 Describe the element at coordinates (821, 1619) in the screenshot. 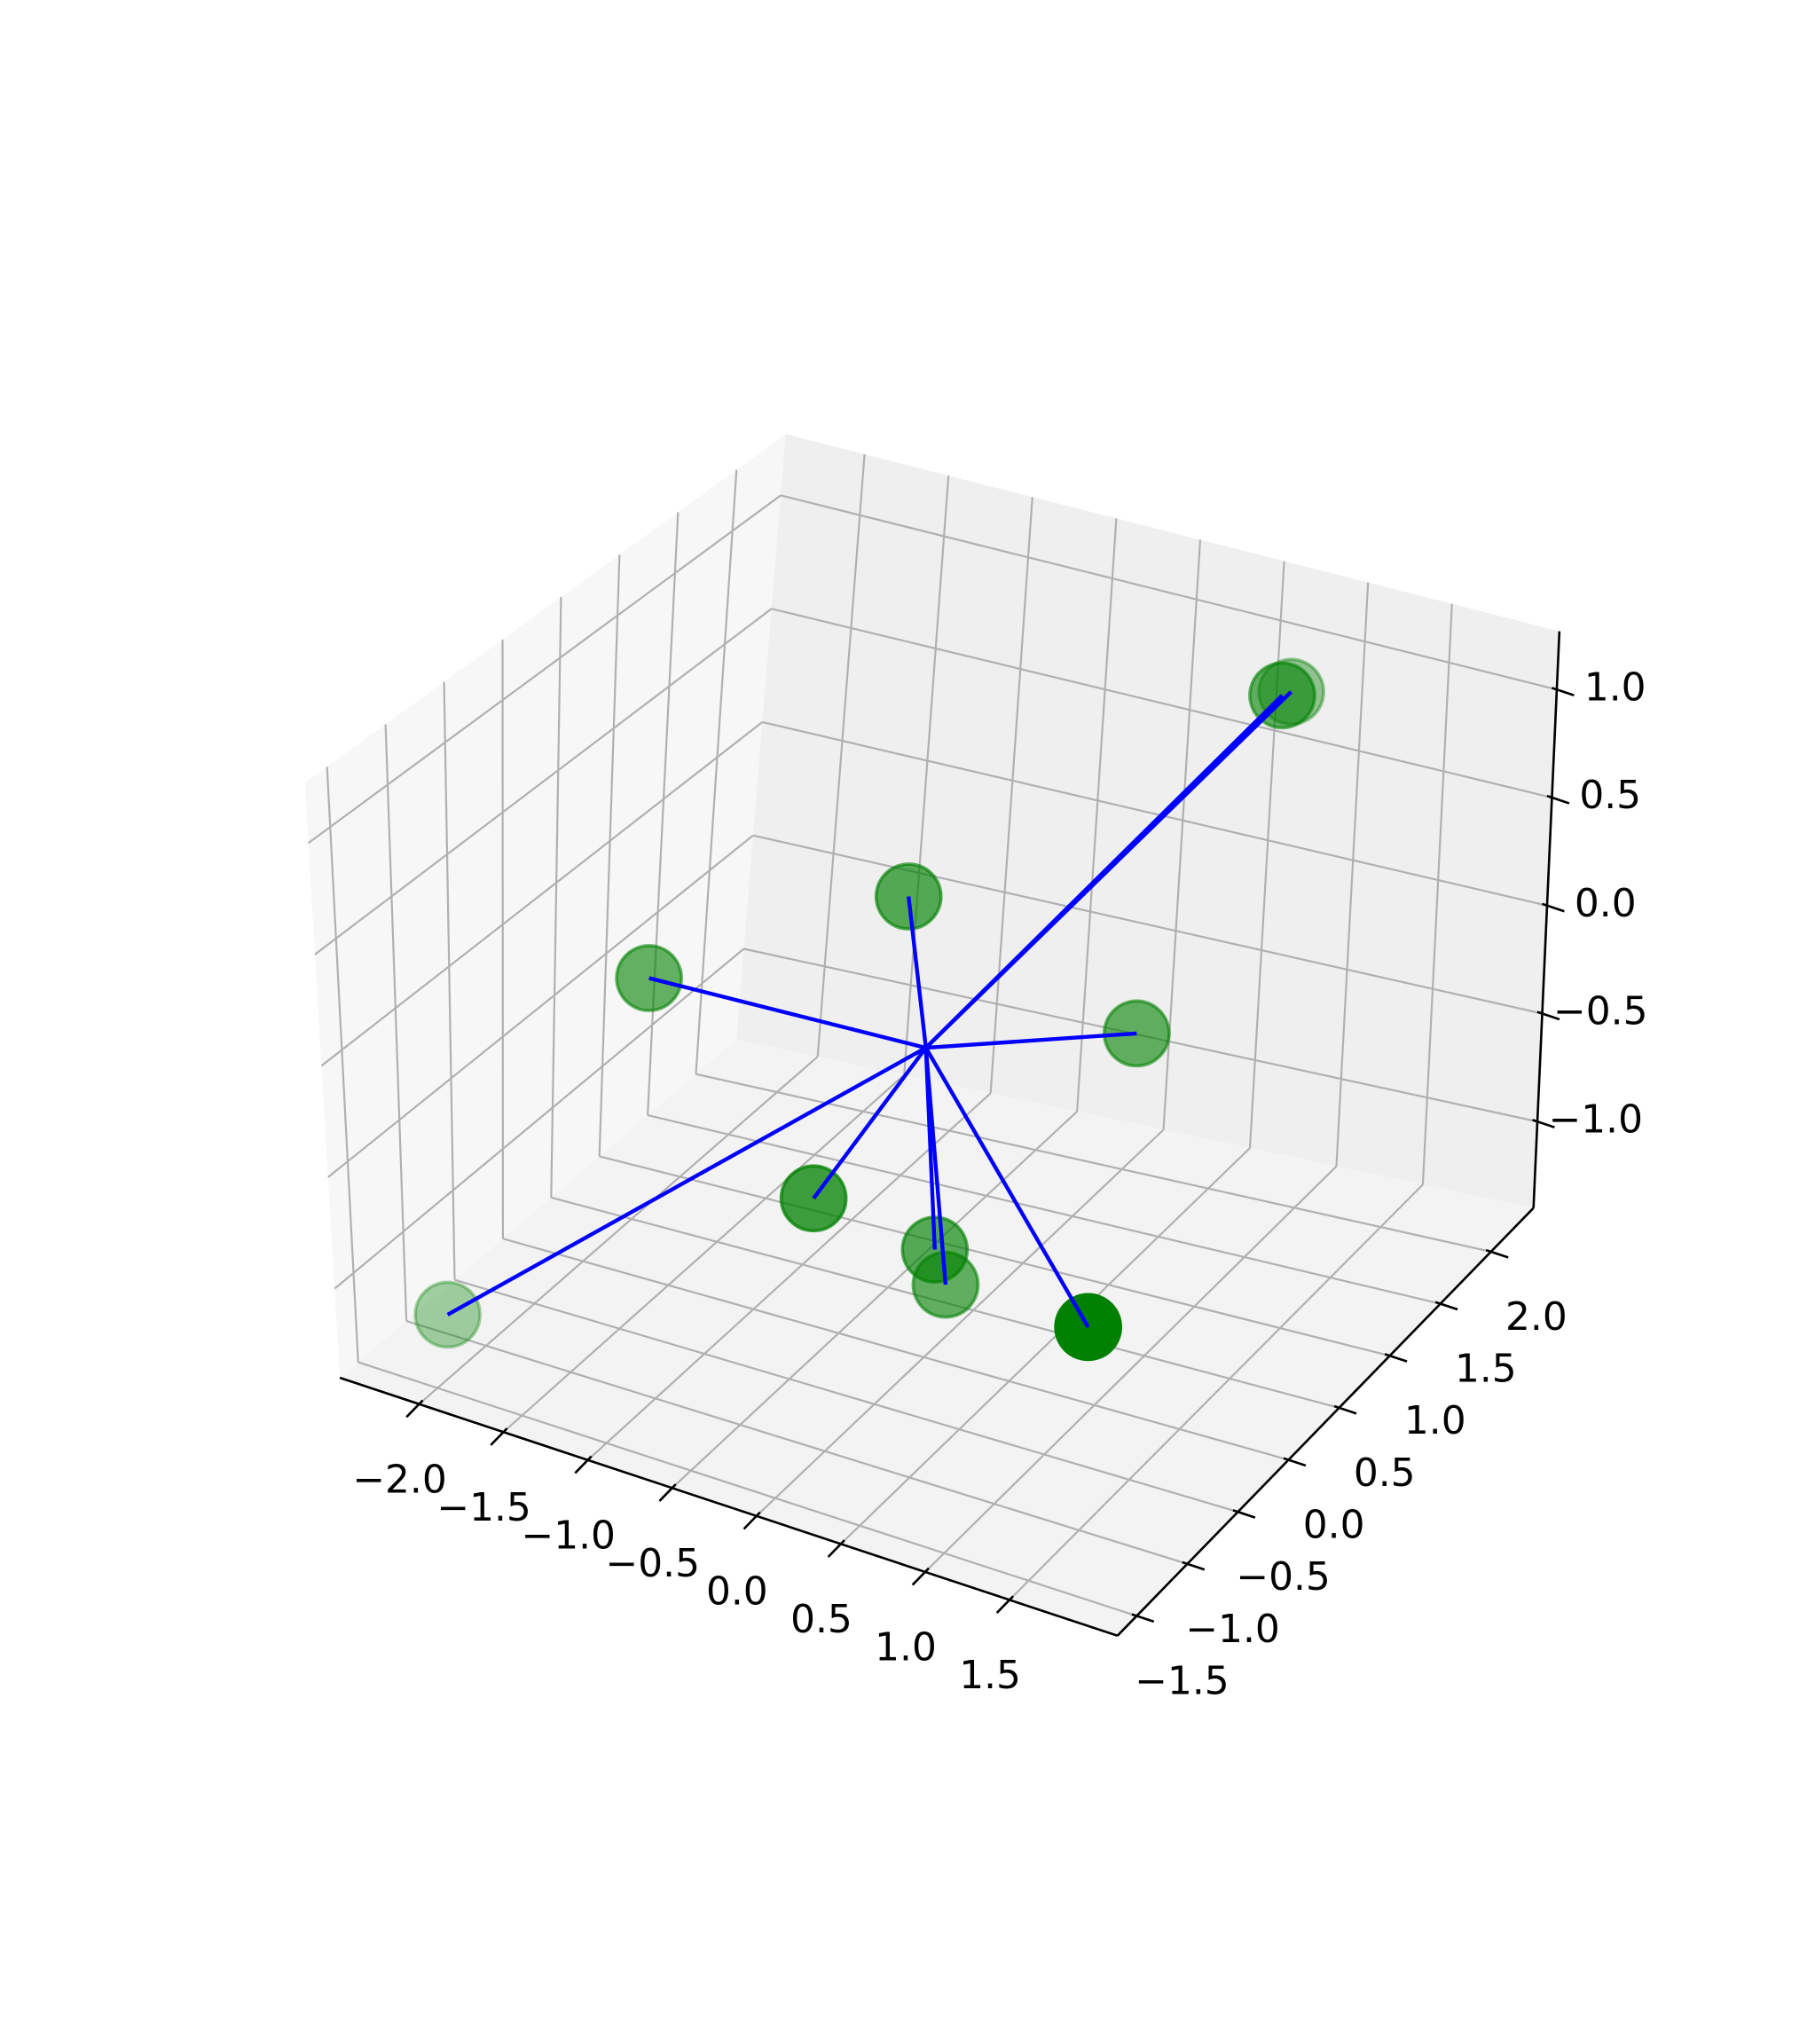

I see `x-tick-label: 0.5` at that location.